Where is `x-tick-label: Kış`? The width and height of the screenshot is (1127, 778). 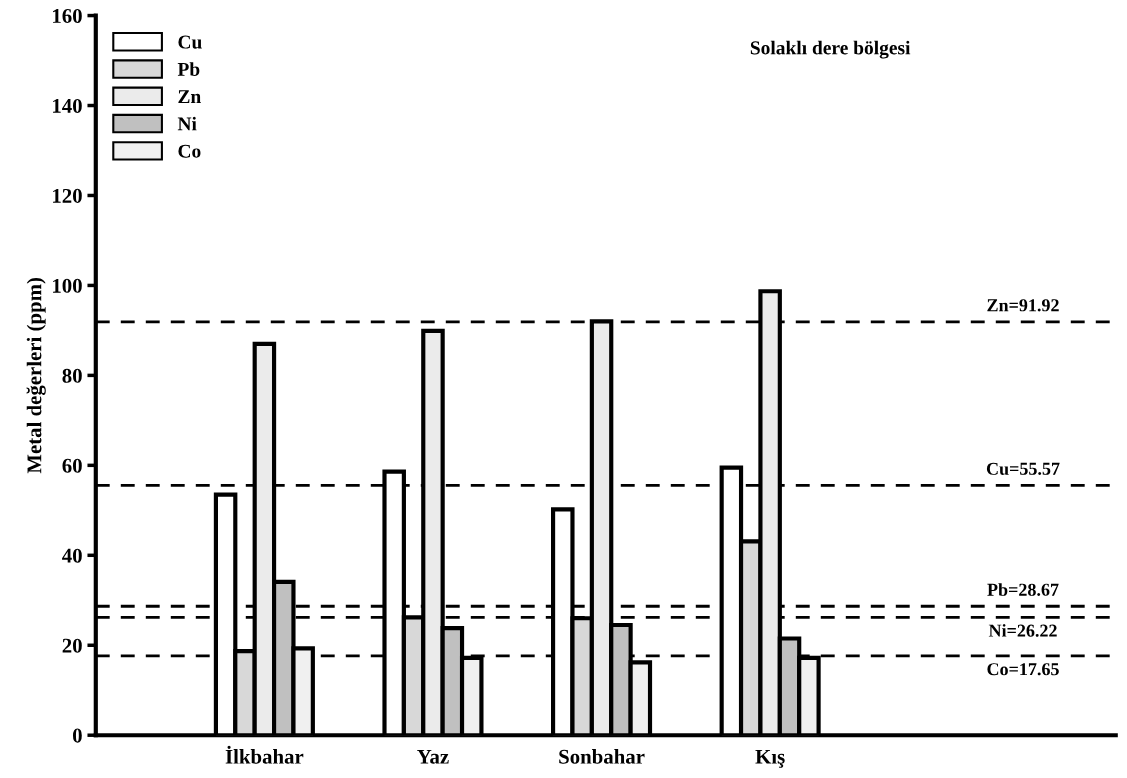
x-tick-label: Kış is located at coordinates (770, 758).